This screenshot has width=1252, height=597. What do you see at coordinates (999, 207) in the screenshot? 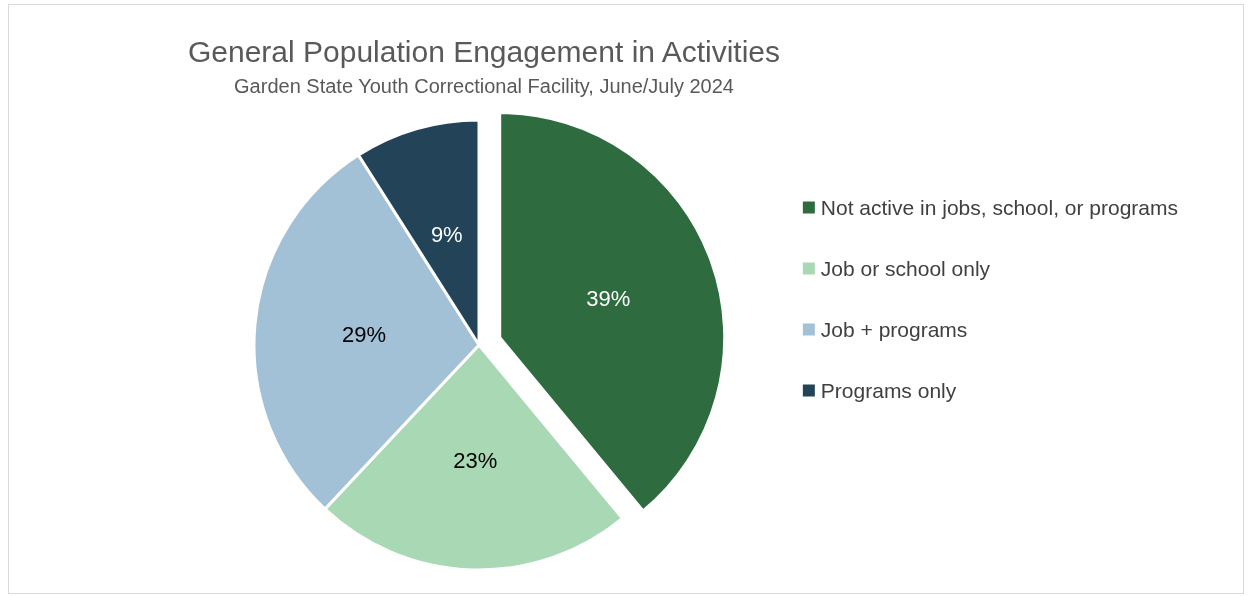
I see `legend-label: Not active in jobs, school, or programs` at bounding box center [999, 207].